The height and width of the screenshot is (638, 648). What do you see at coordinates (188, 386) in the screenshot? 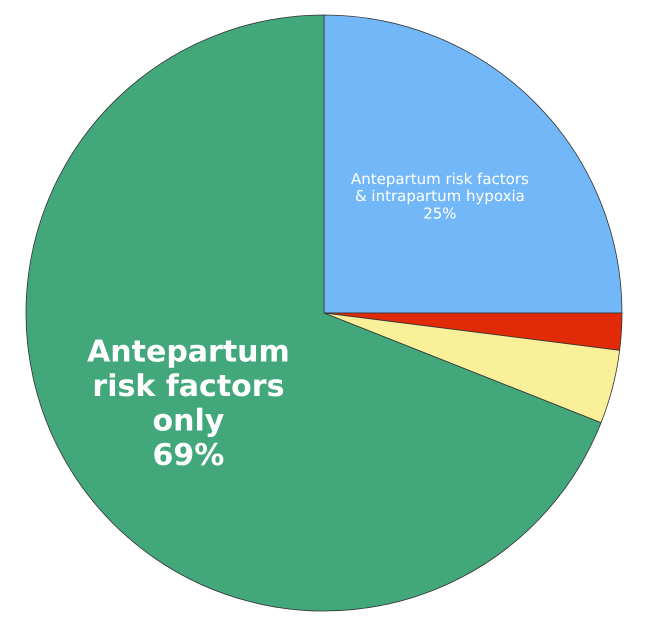
I see `slice-label: Antepartum risk factors only` at bounding box center [188, 386].